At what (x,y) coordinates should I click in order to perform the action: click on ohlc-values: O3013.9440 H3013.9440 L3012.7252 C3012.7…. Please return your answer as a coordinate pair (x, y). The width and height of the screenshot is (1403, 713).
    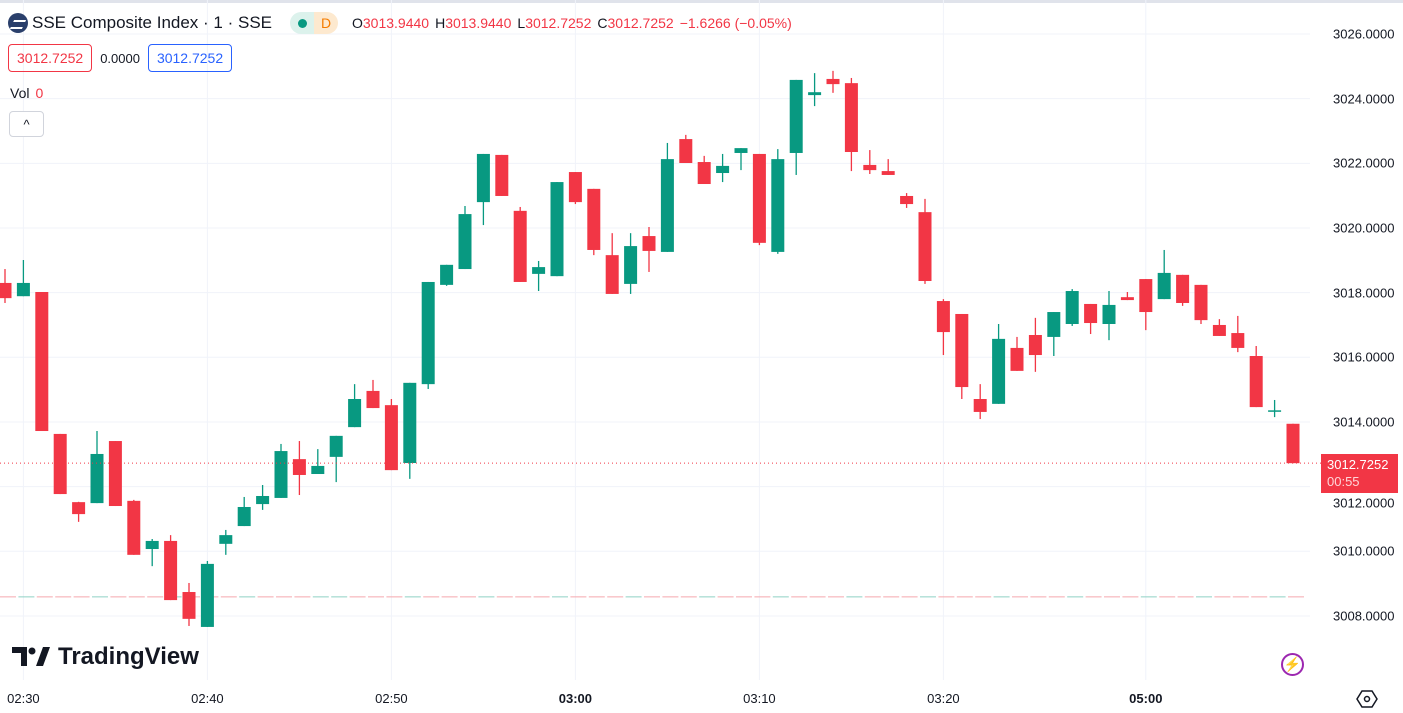
    Looking at the image, I should click on (572, 23).